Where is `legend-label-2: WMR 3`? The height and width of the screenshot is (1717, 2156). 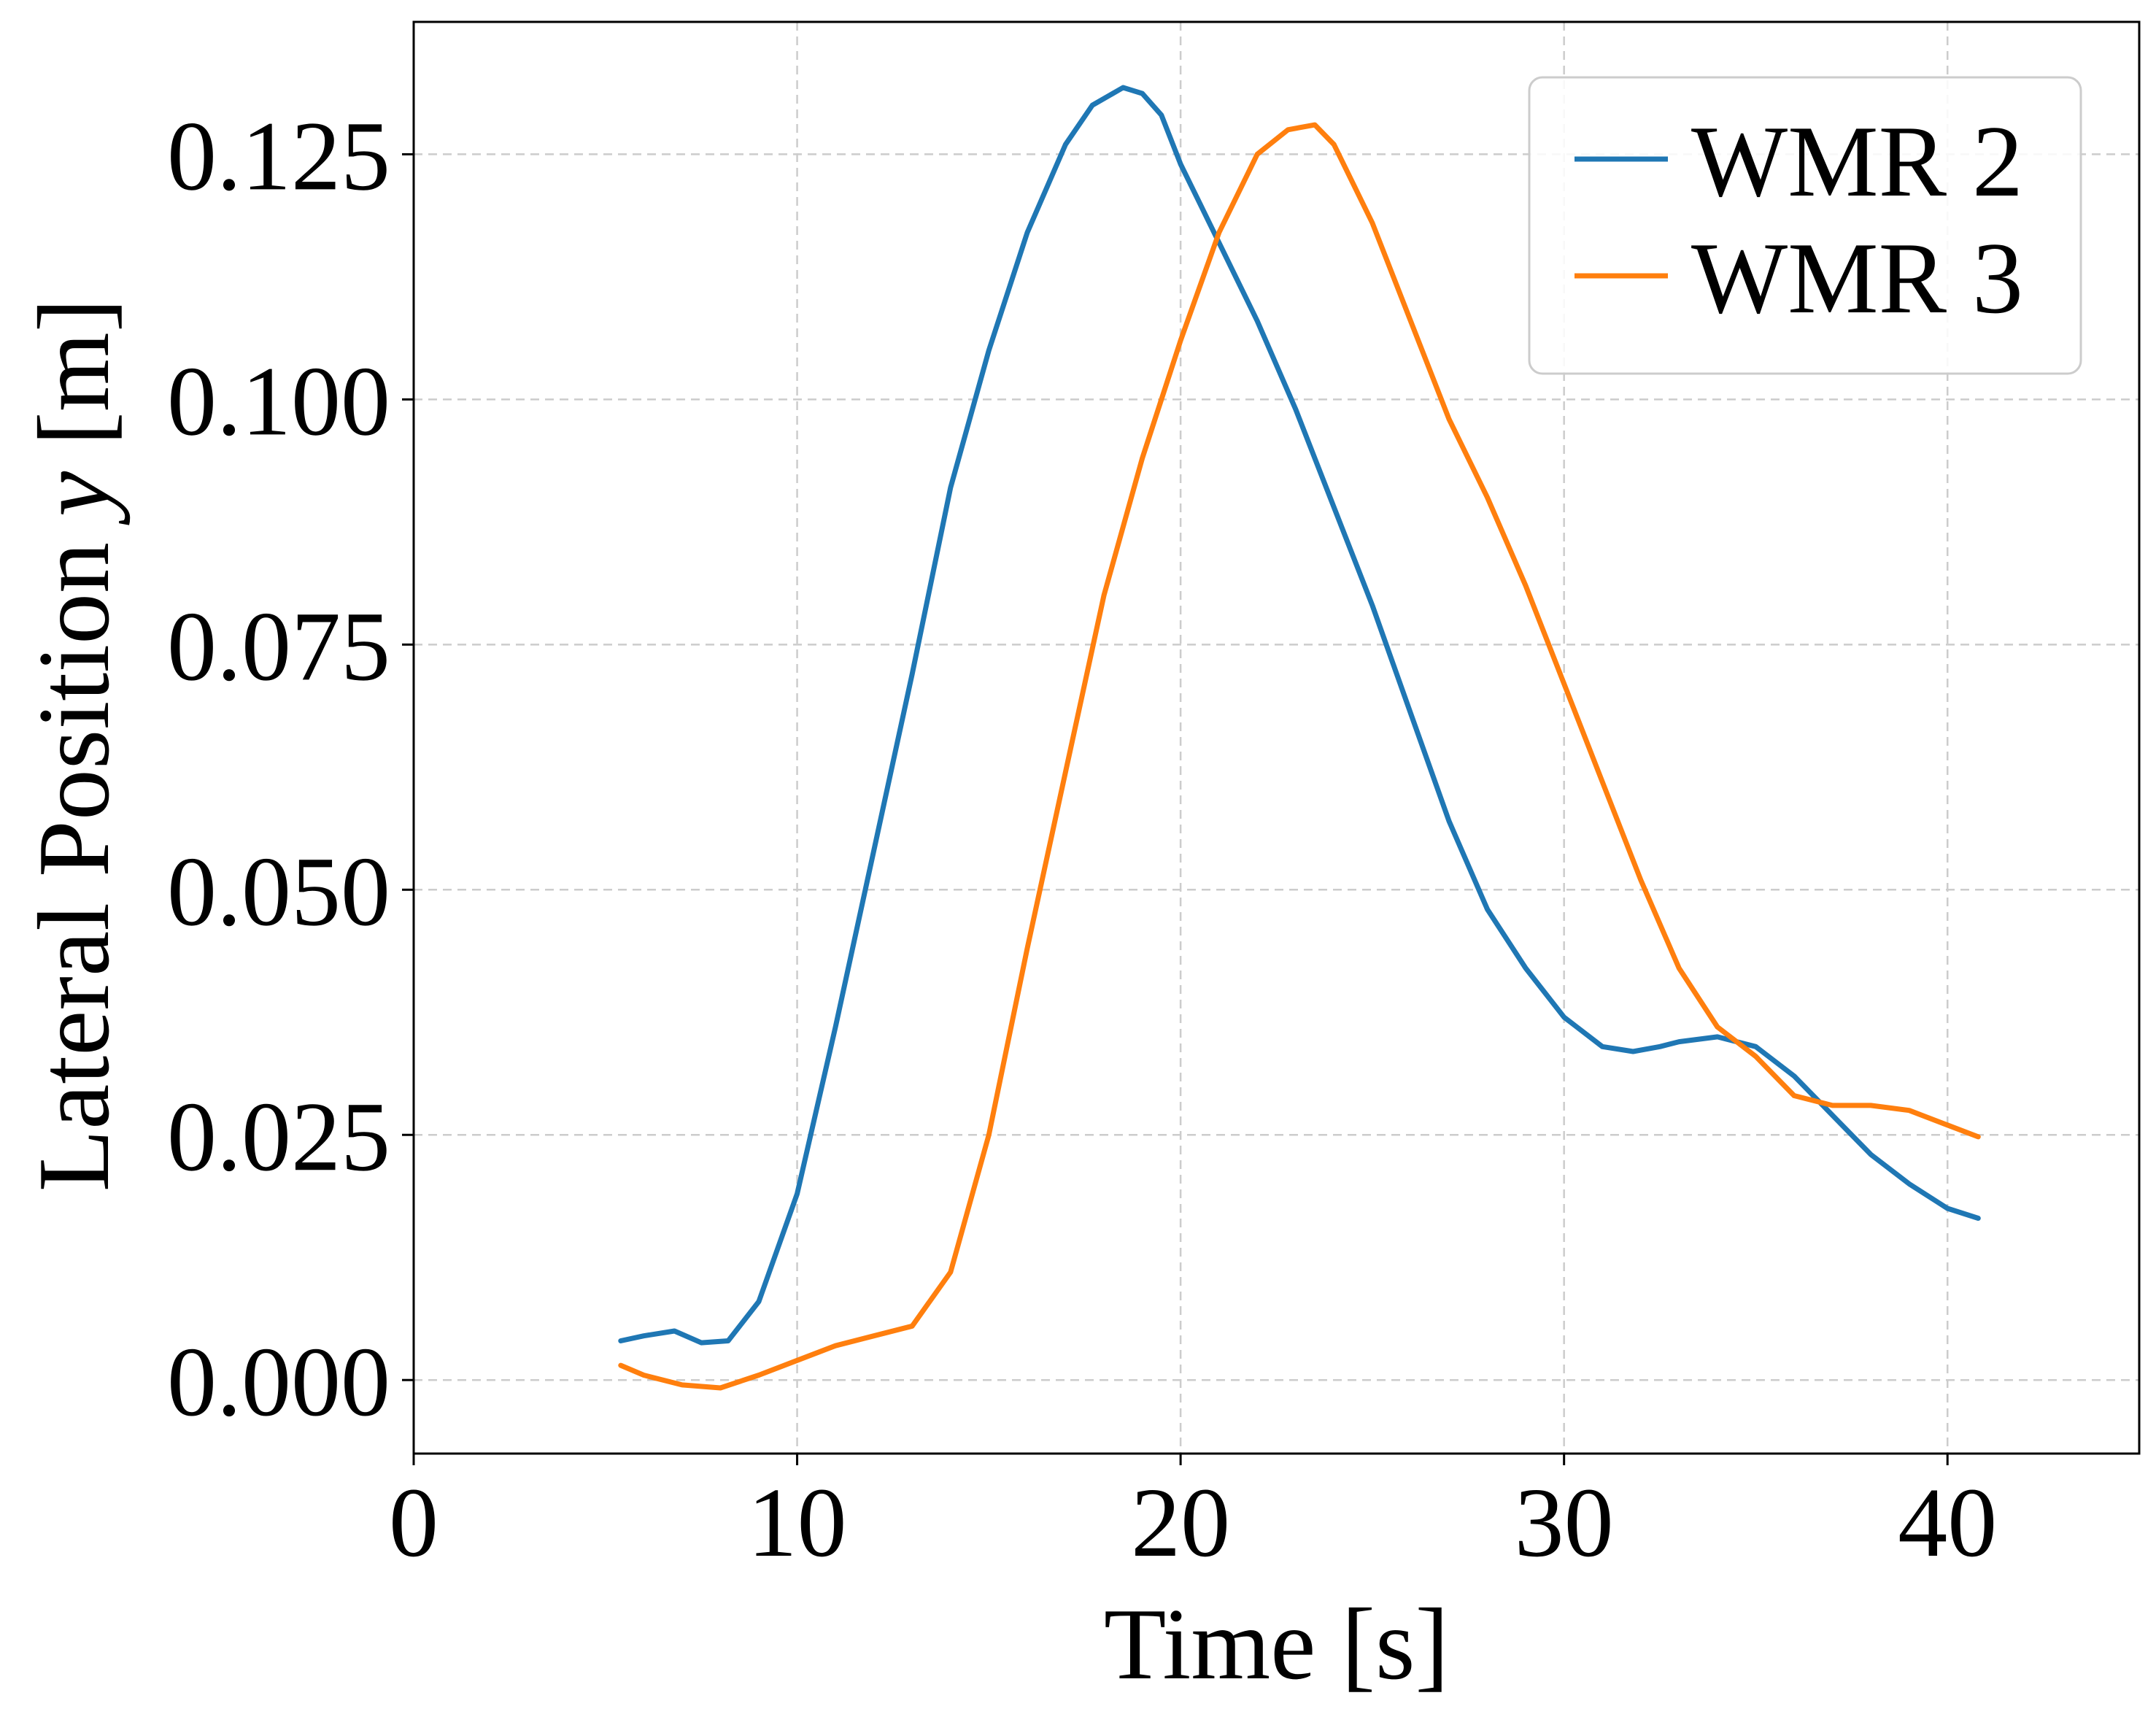 legend-label-2: WMR 3 is located at coordinates (1857, 278).